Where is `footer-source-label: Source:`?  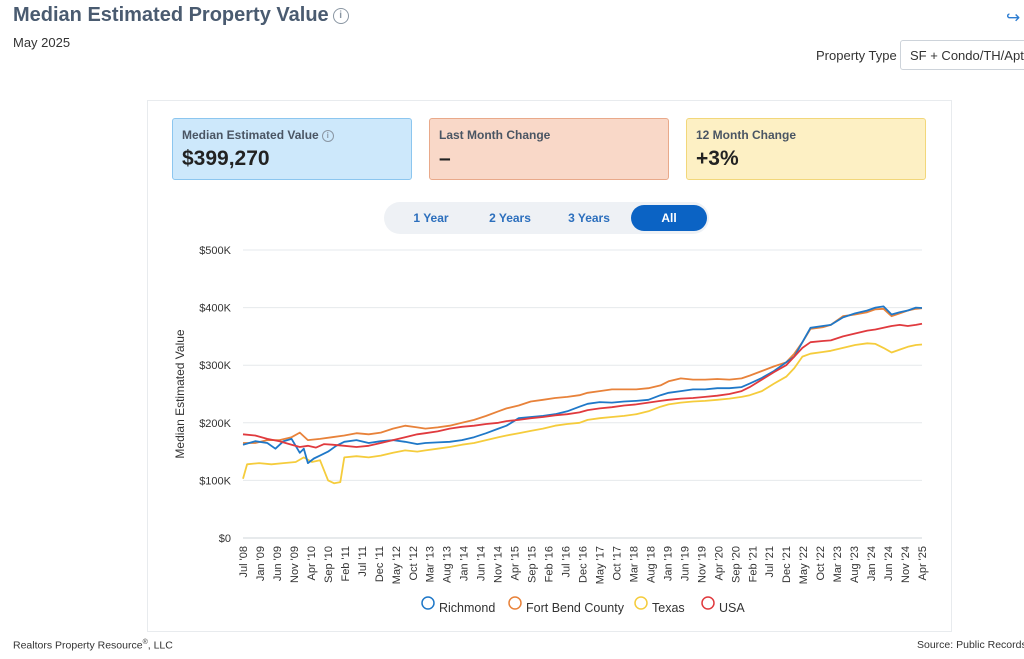
footer-source-label: Source: is located at coordinates (935, 645).